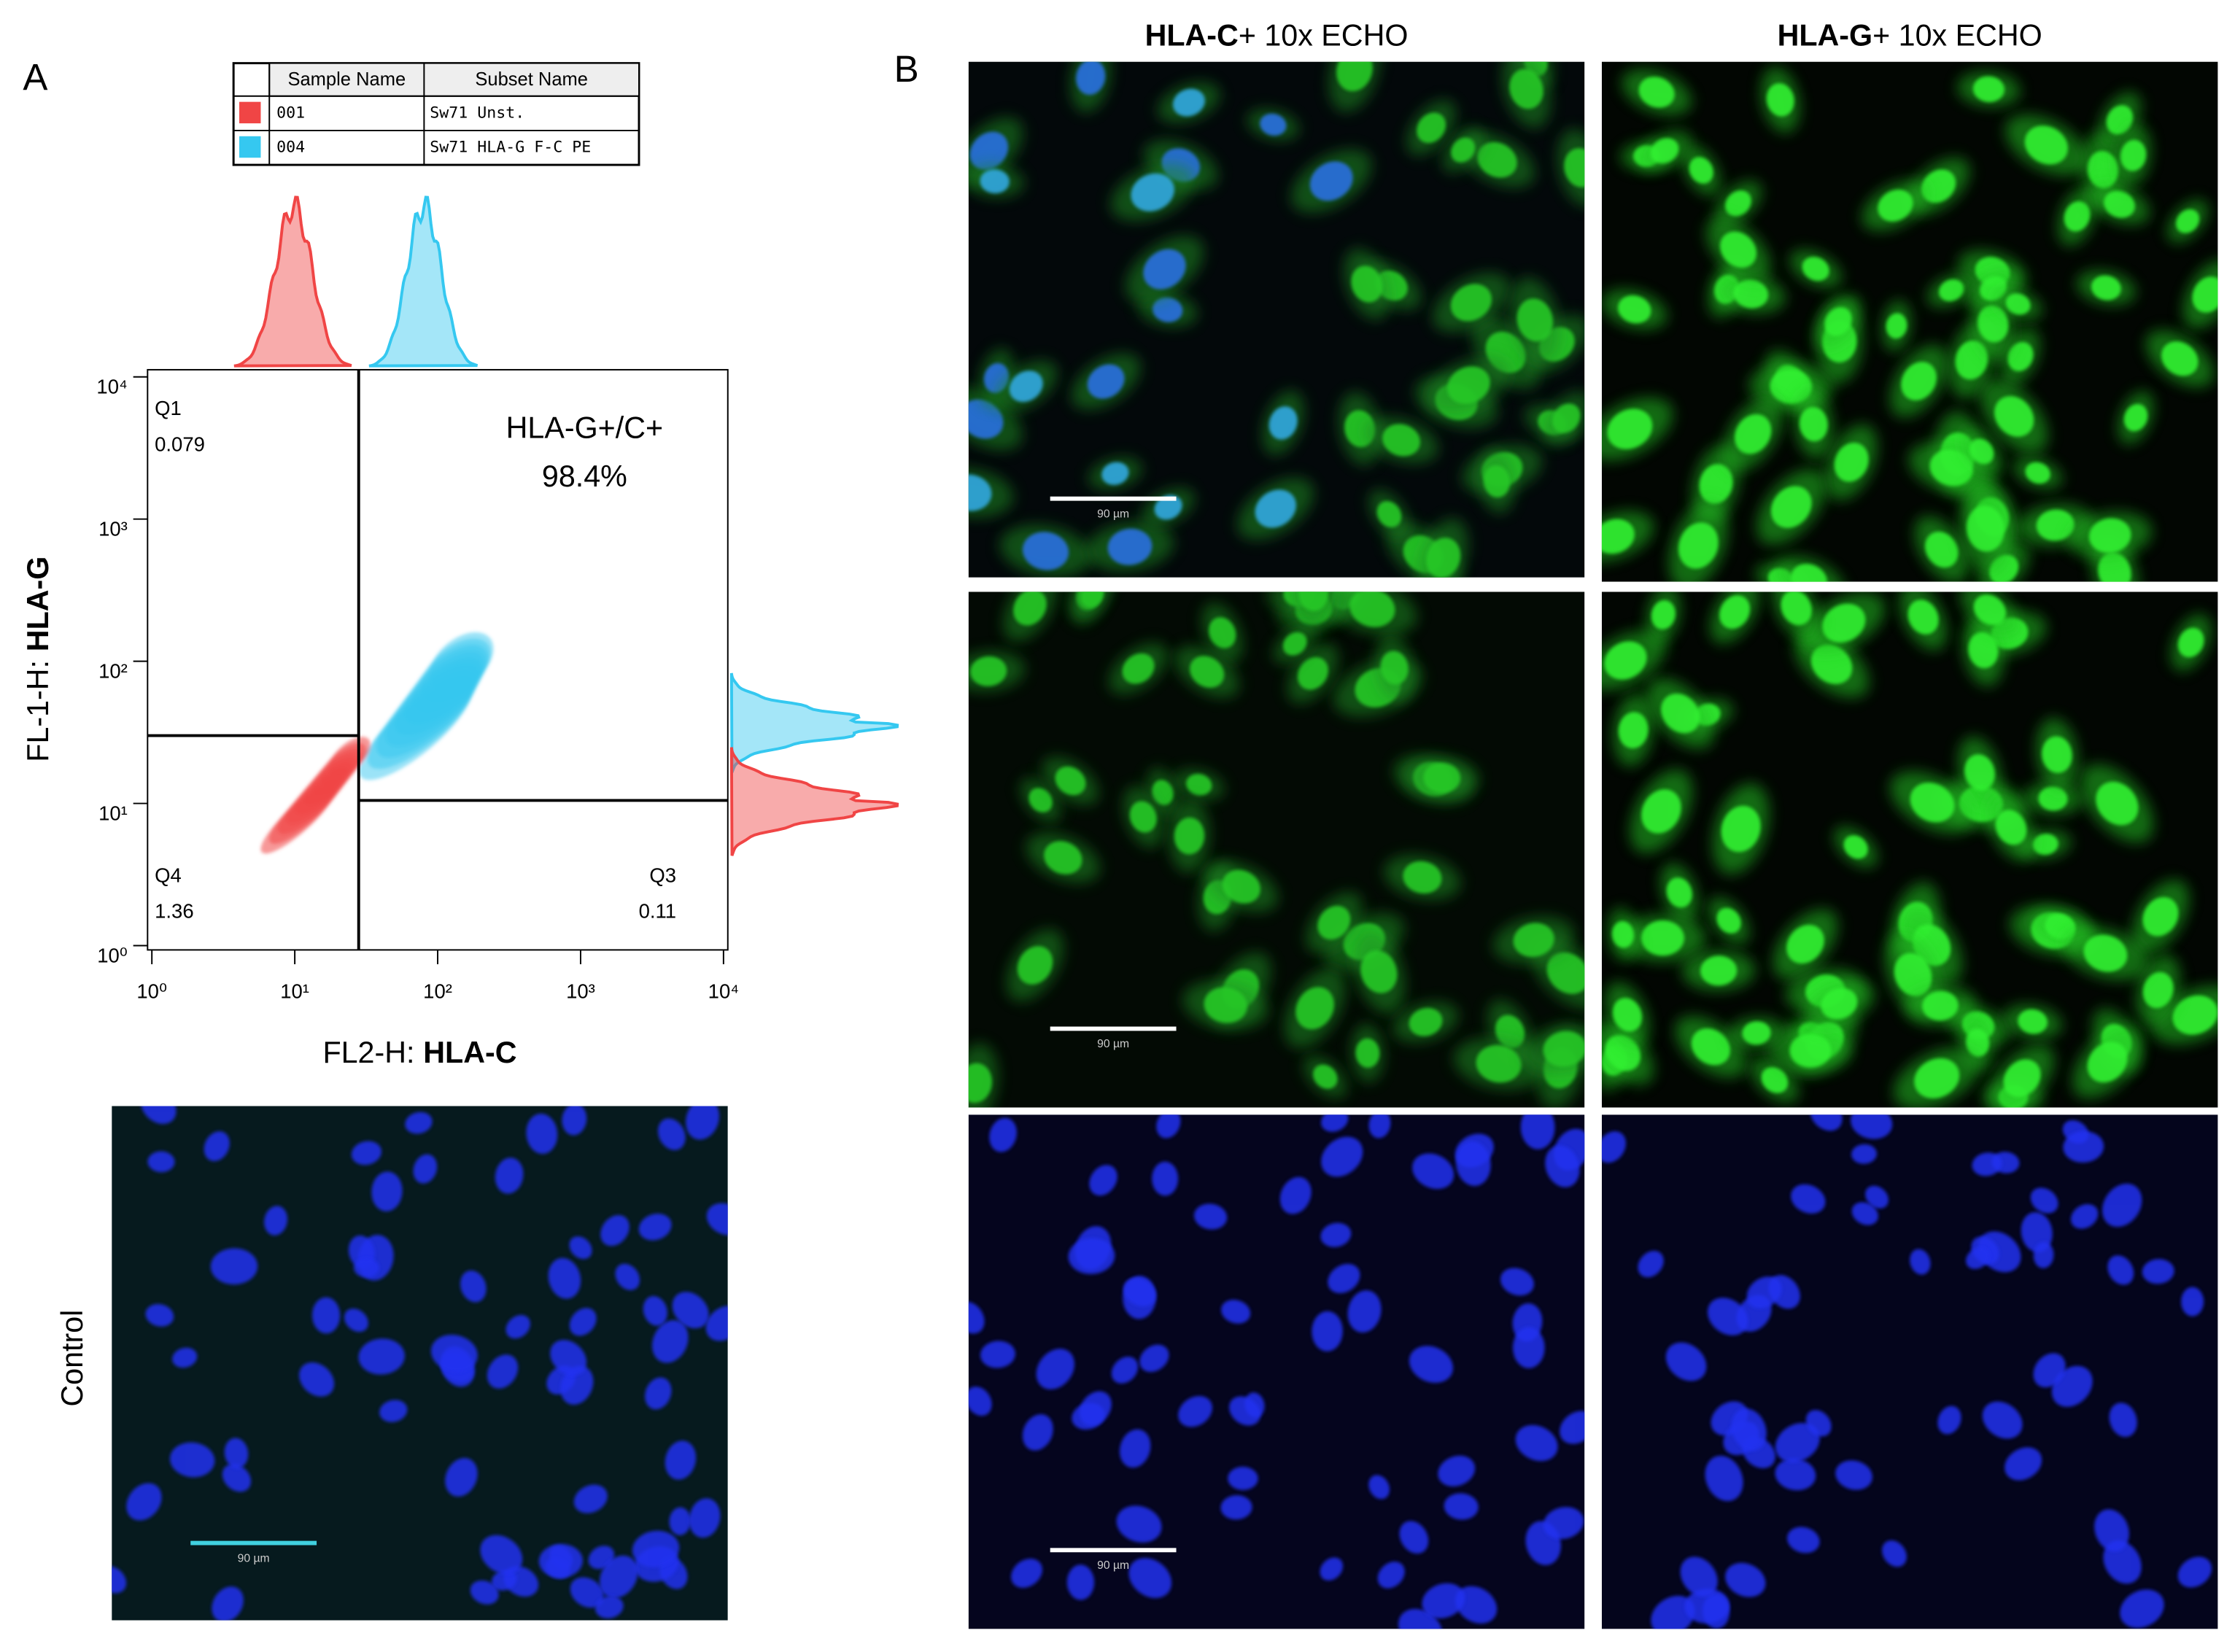  I want to click on quadrant-value: 0.11, so click(657, 911).